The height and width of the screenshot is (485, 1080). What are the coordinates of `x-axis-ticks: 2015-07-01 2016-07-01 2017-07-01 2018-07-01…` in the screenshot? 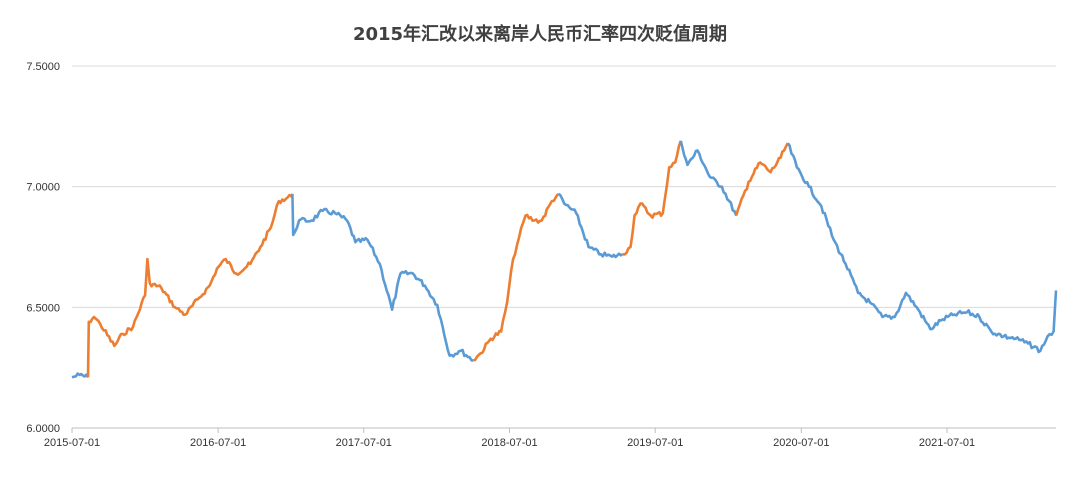 It's located at (509, 438).